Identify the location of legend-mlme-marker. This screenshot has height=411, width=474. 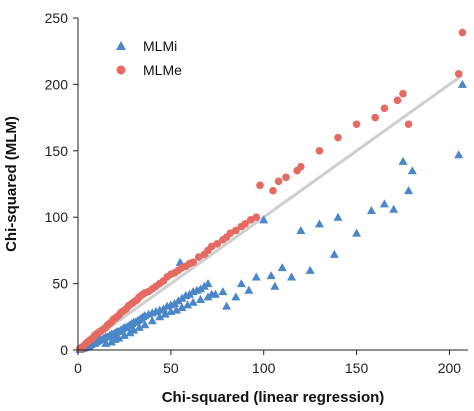
(121, 70).